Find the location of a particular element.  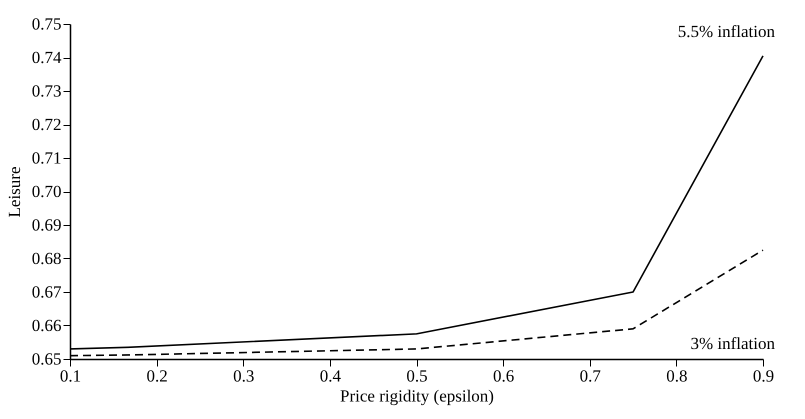

x-tick-label: 0.9 is located at coordinates (763, 376).